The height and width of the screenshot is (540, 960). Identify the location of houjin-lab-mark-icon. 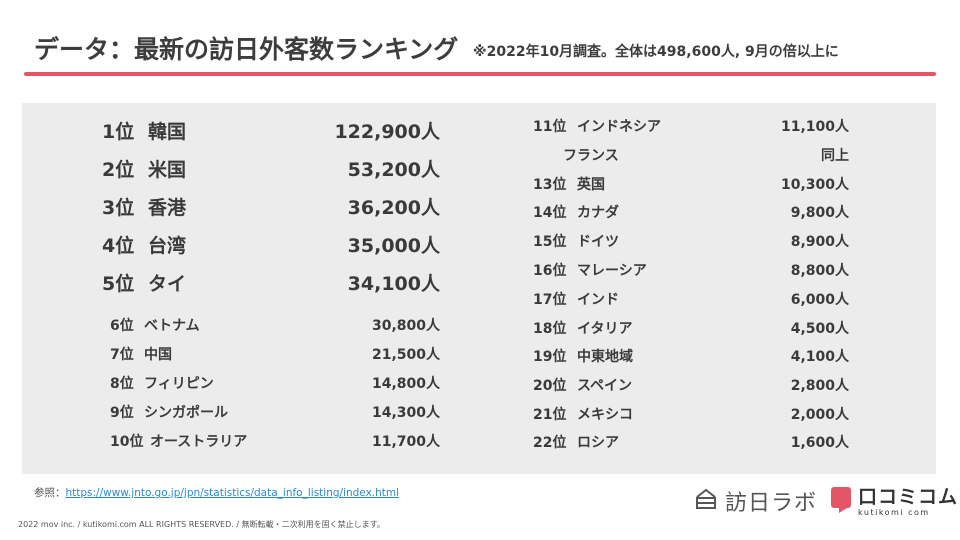
(706, 501).